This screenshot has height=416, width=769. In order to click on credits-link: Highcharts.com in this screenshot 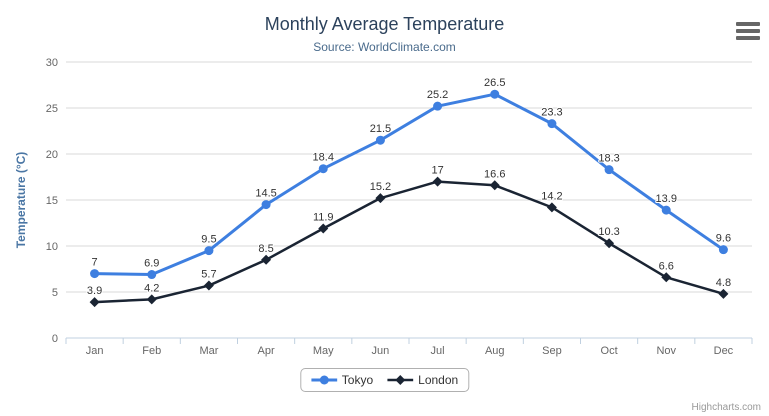, I will do `click(726, 407)`.